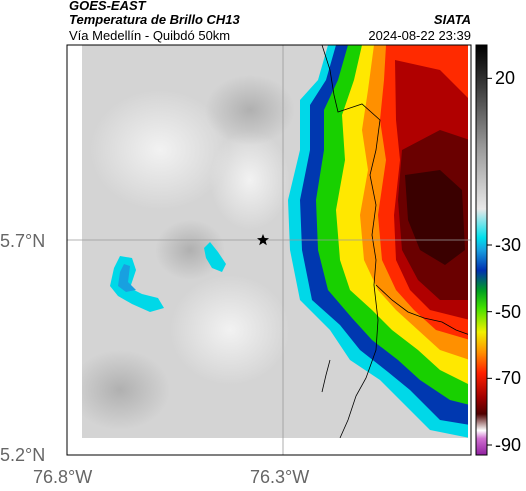 The width and height of the screenshot is (526, 491). I want to click on y-tick-5.7N: 5.7°N, so click(23, 241).